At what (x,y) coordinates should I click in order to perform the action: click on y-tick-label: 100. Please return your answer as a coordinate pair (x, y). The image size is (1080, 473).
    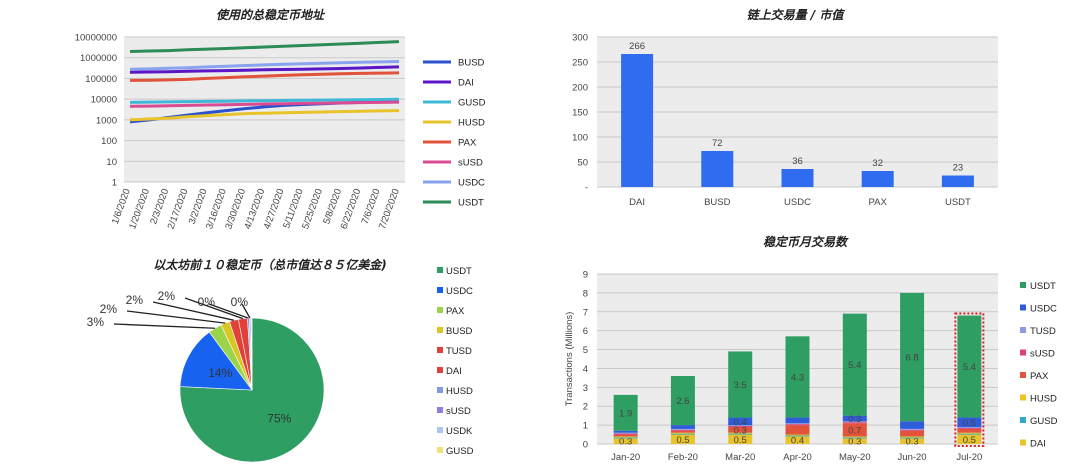
    Looking at the image, I should click on (580, 138).